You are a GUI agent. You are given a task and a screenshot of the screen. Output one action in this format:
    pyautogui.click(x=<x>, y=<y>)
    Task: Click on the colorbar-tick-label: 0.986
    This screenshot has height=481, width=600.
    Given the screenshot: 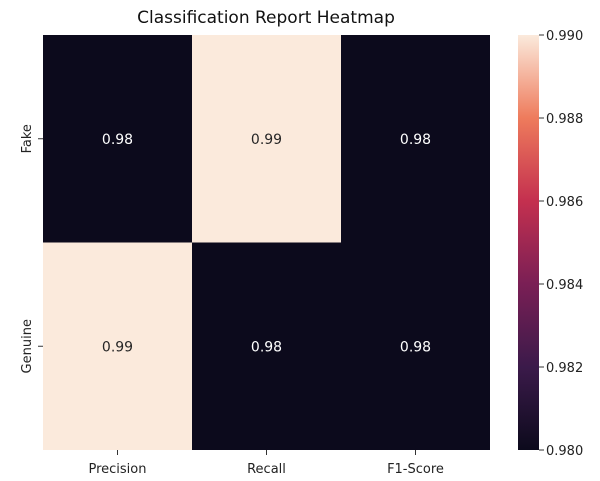 What is the action you would take?
    pyautogui.click(x=564, y=202)
    